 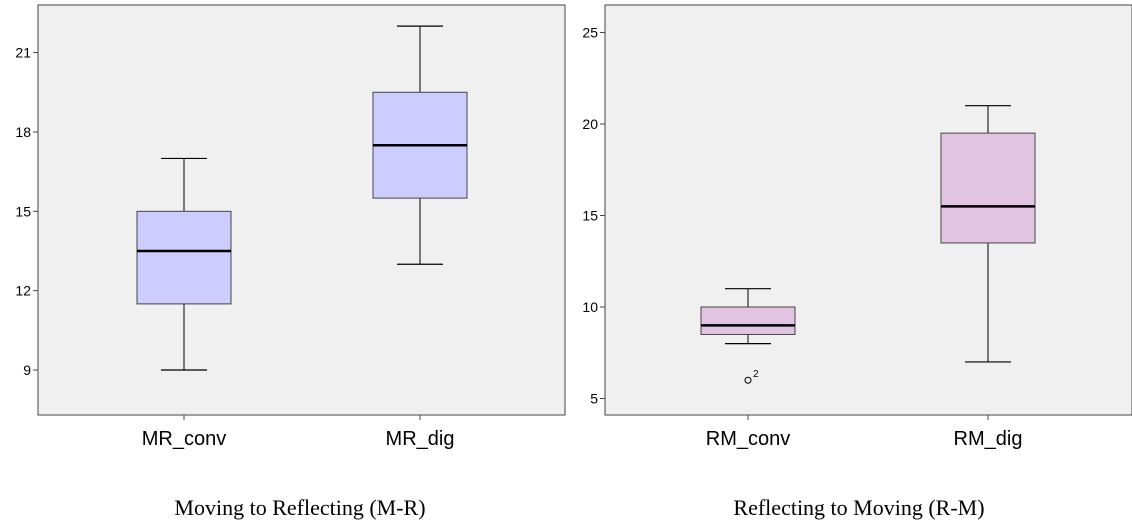 I want to click on y-tick-label: 18, so click(x=23, y=132).